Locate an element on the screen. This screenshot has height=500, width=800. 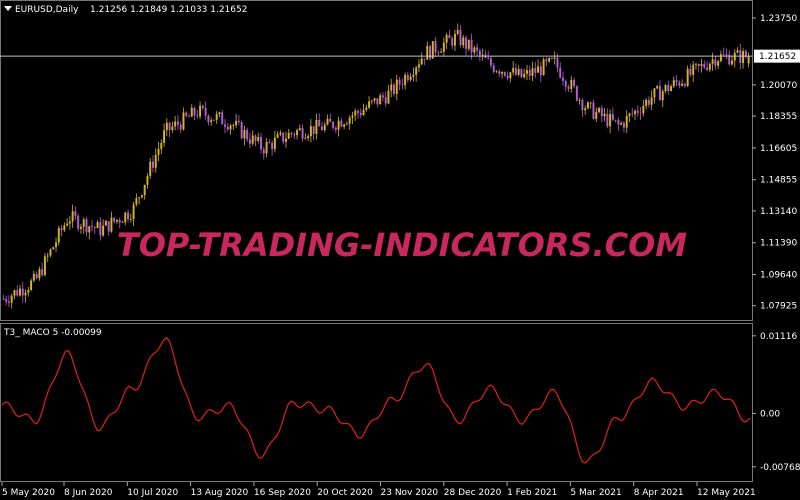
price-tick-label: 1.07925 is located at coordinates (778, 307).